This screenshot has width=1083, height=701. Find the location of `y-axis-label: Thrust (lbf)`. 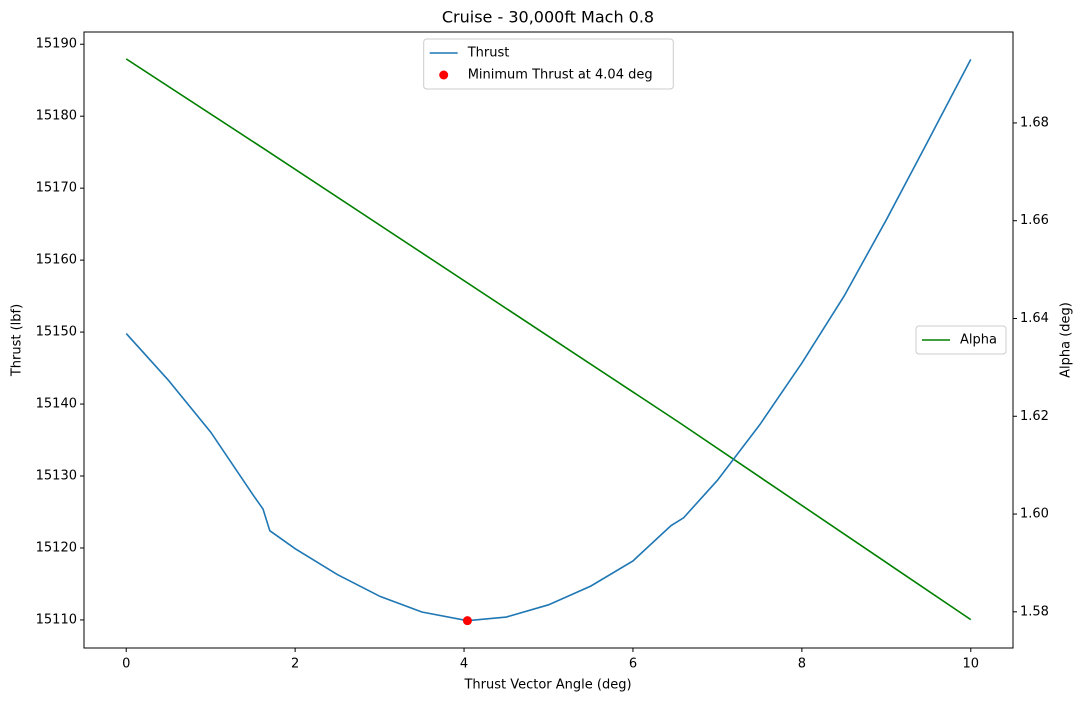

y-axis-label: Thrust (lbf) is located at coordinates (17, 340).